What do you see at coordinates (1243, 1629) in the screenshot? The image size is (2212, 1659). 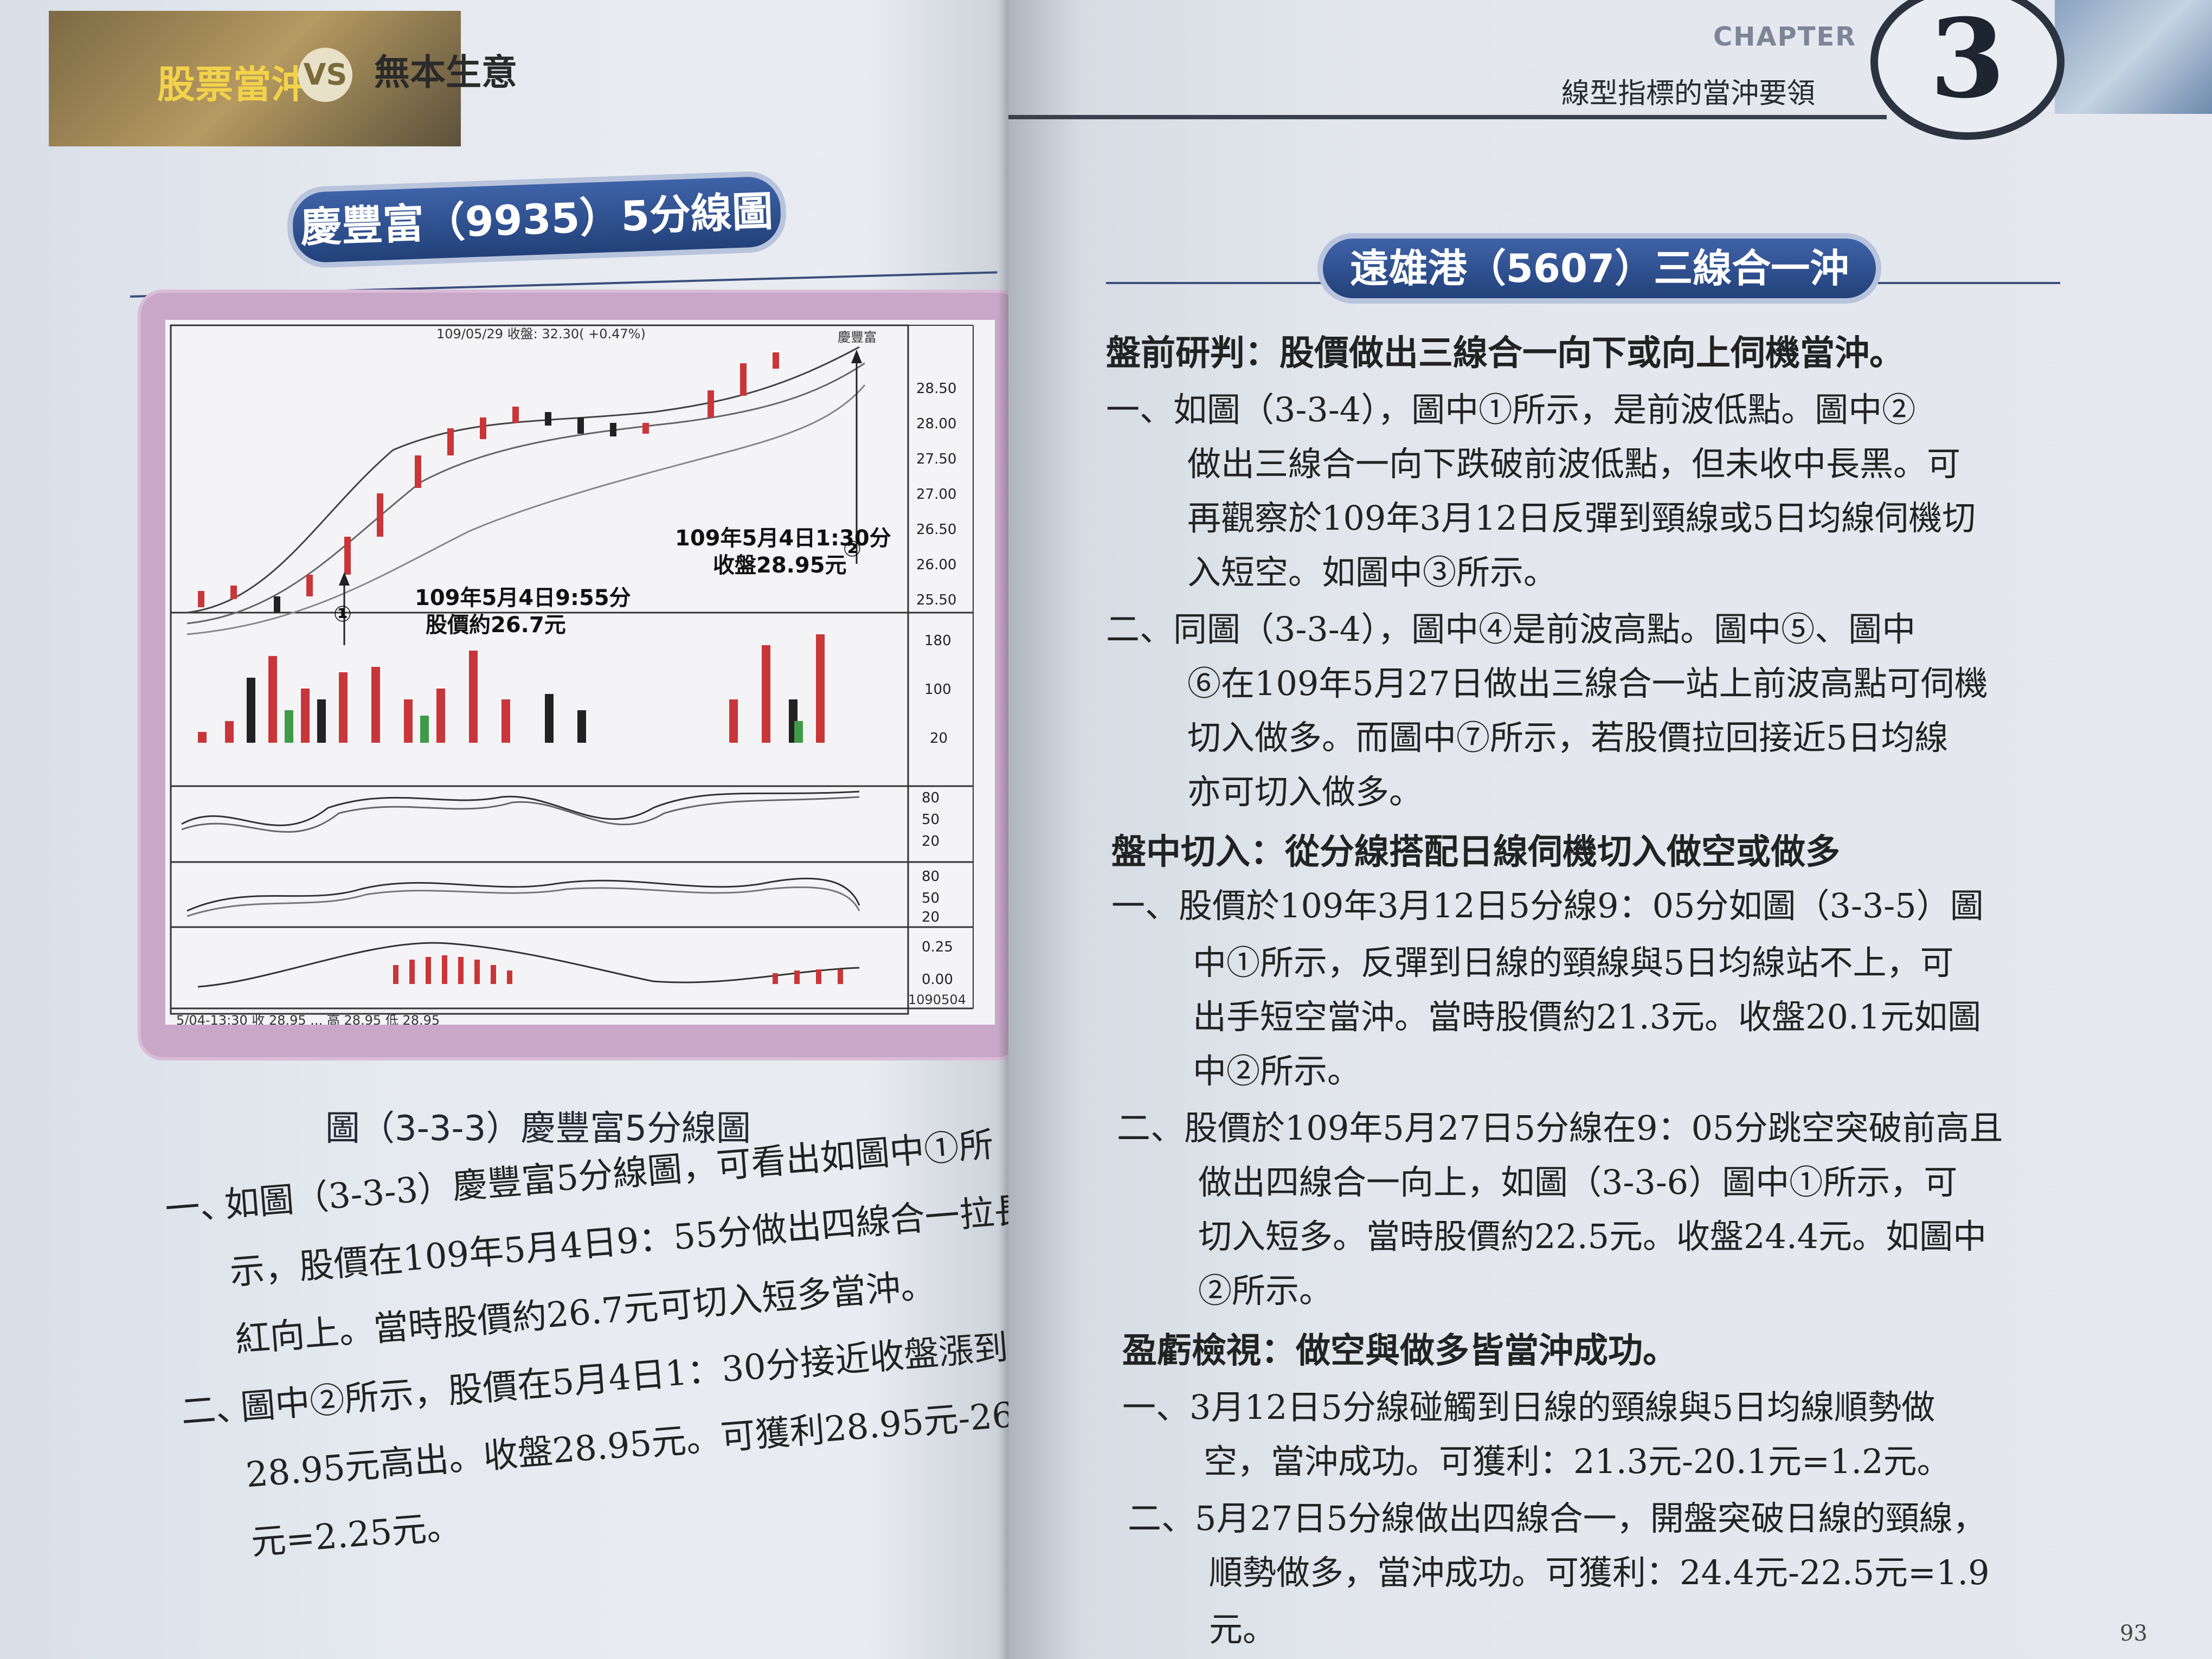 I see `text-line: 元。` at bounding box center [1243, 1629].